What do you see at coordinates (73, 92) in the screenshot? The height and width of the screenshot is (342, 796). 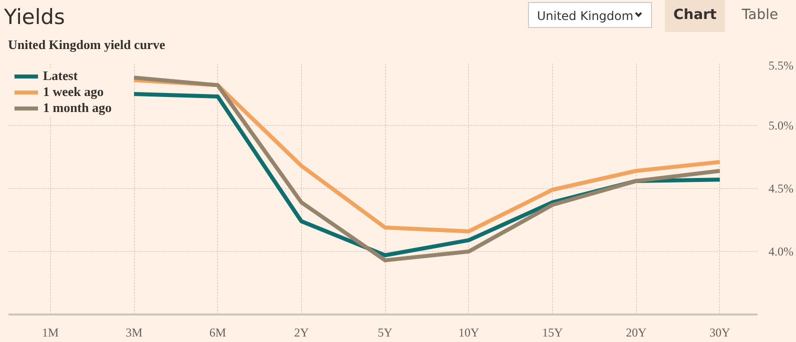 I see `legend-label: 1 week ago` at bounding box center [73, 92].